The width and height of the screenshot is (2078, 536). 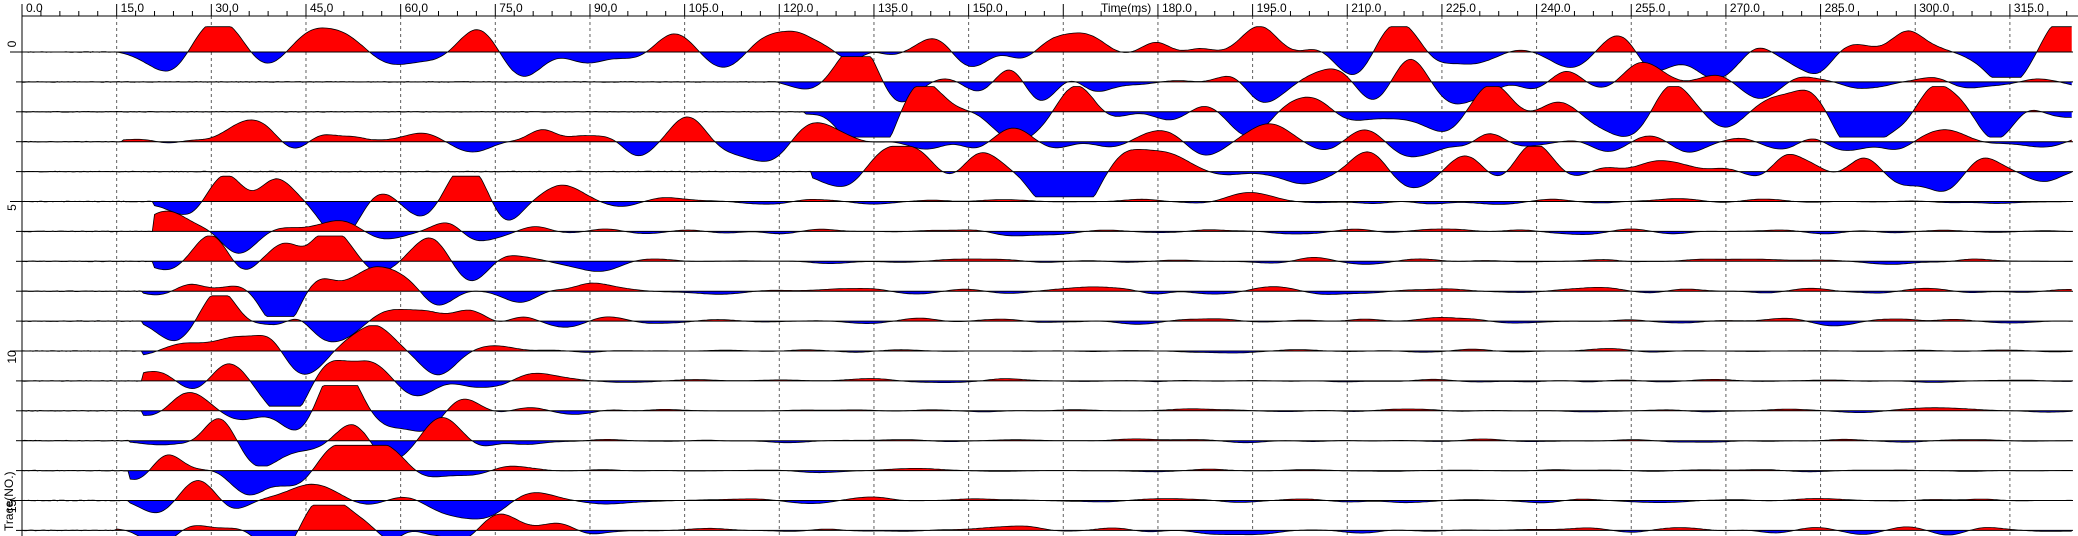 What do you see at coordinates (1177, 8) in the screenshot?
I see `x-tick-label: 180.0` at bounding box center [1177, 8].